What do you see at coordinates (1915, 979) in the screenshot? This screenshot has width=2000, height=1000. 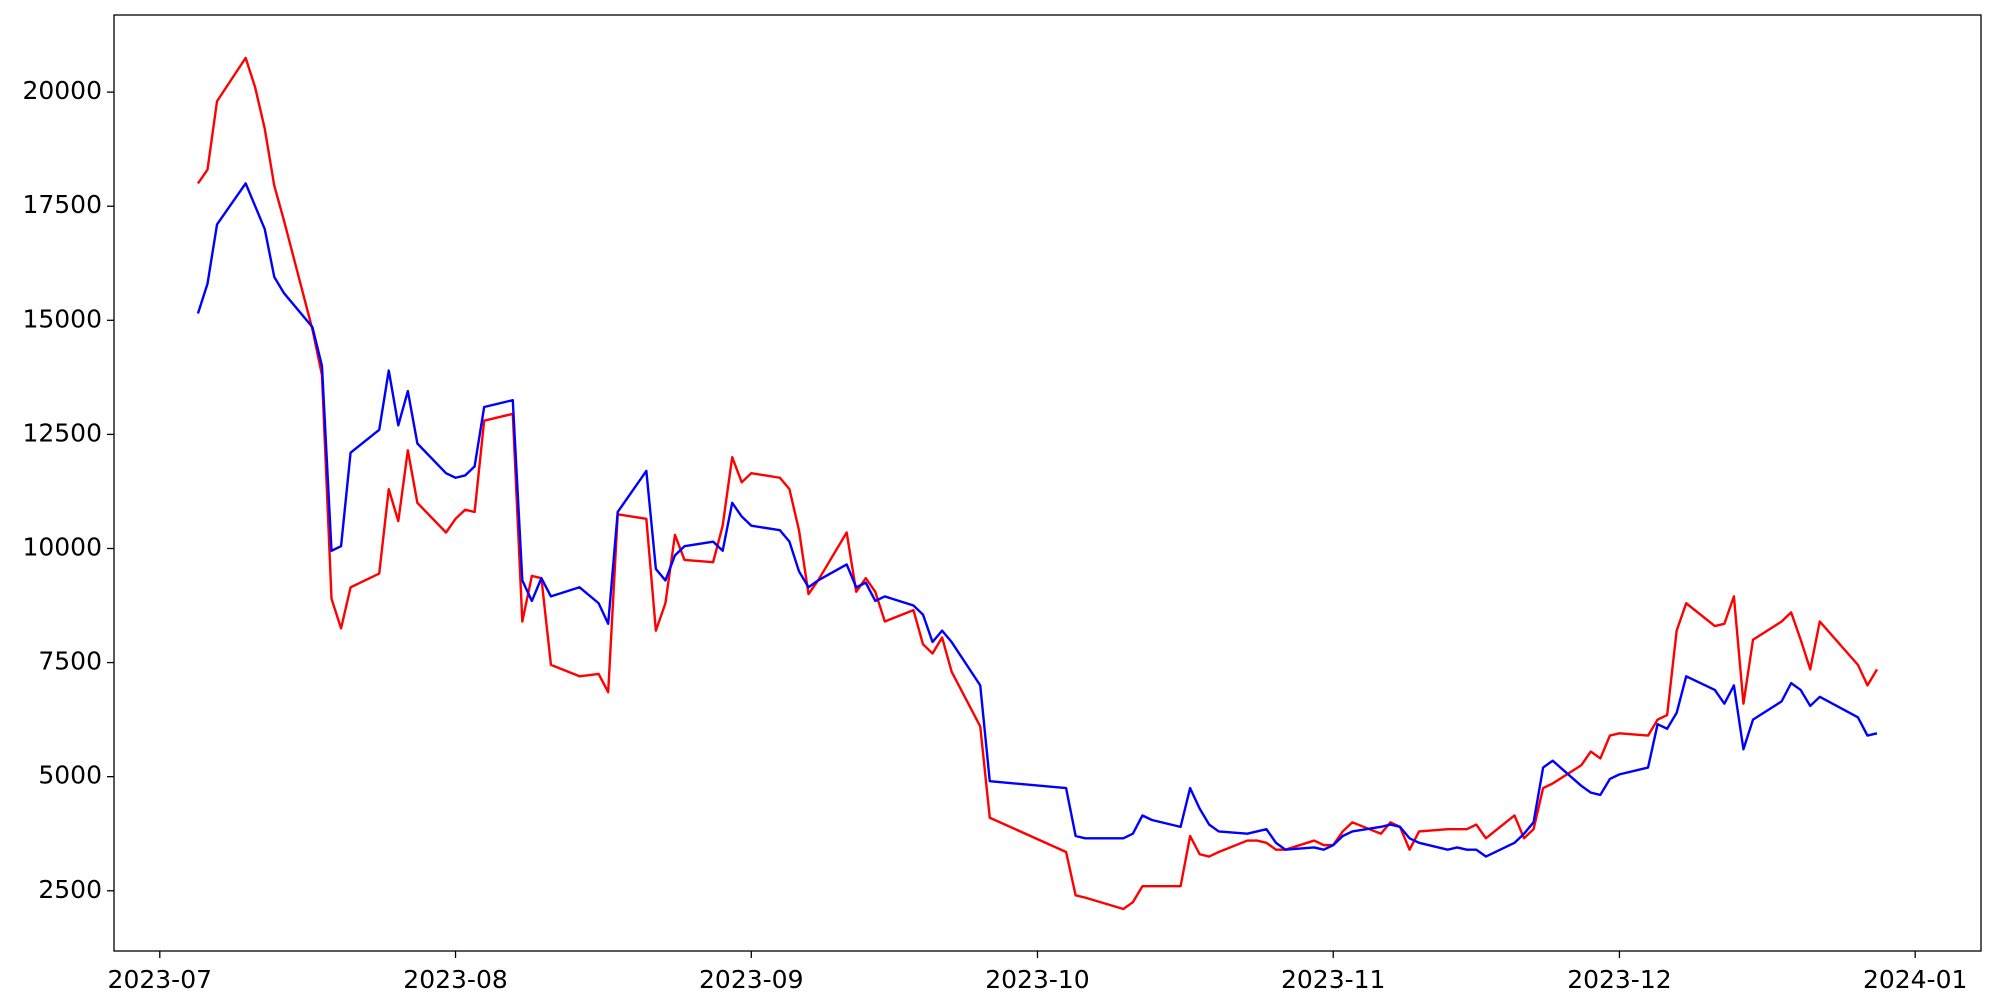 I see `x-tick-label: 2024-01` at bounding box center [1915, 979].